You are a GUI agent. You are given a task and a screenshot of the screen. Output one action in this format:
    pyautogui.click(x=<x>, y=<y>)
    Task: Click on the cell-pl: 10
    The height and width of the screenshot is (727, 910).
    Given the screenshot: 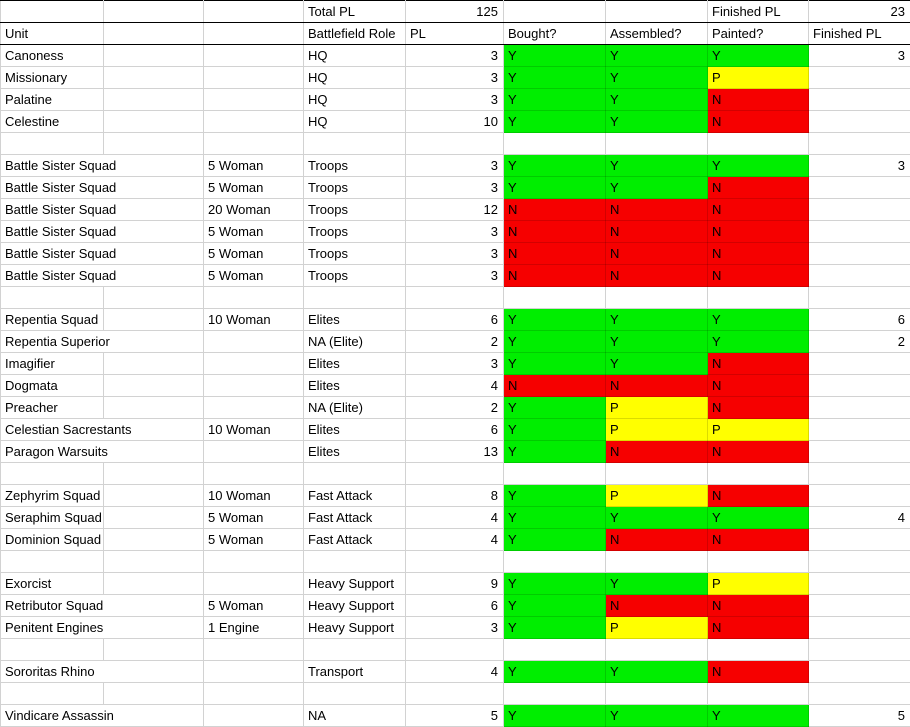 What is the action you would take?
    pyautogui.click(x=455, y=122)
    